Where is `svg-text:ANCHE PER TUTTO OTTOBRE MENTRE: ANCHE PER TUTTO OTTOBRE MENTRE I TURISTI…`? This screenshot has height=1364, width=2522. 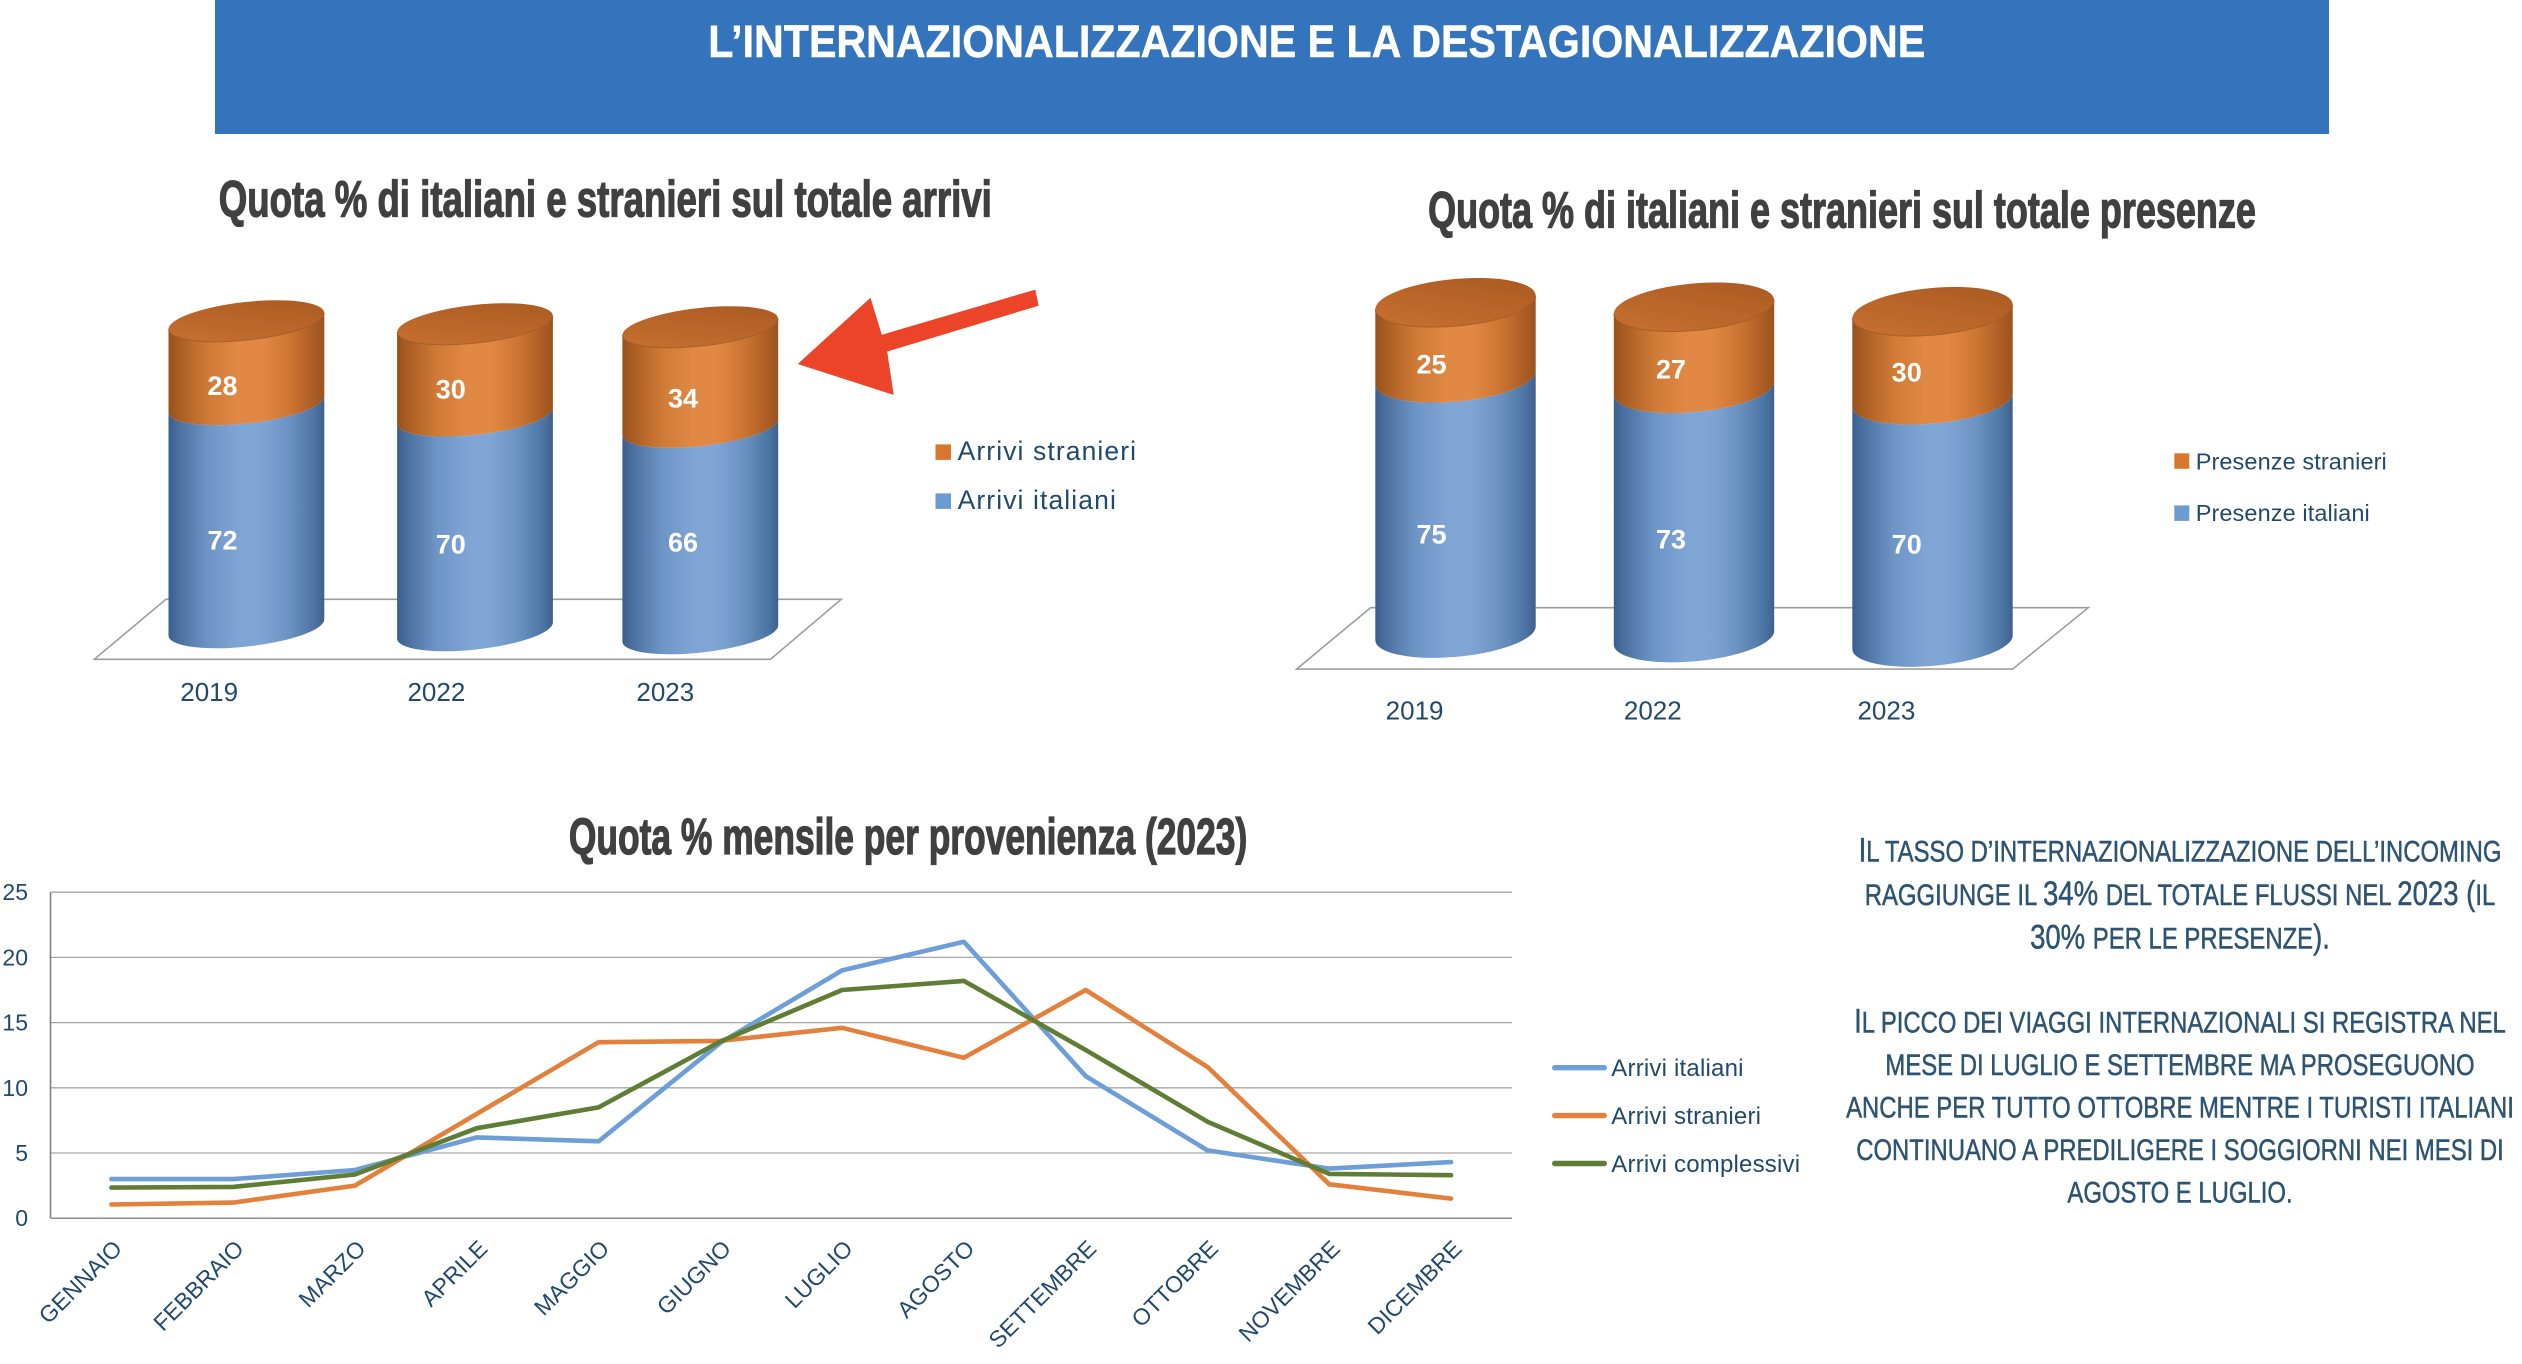
svg-text:ANCHE PER TUTTO OTTOBRE MENTRE: ANCHE PER TUTTO OTTOBRE MENTRE I TURISTI… is located at coordinates (2180, 1107).